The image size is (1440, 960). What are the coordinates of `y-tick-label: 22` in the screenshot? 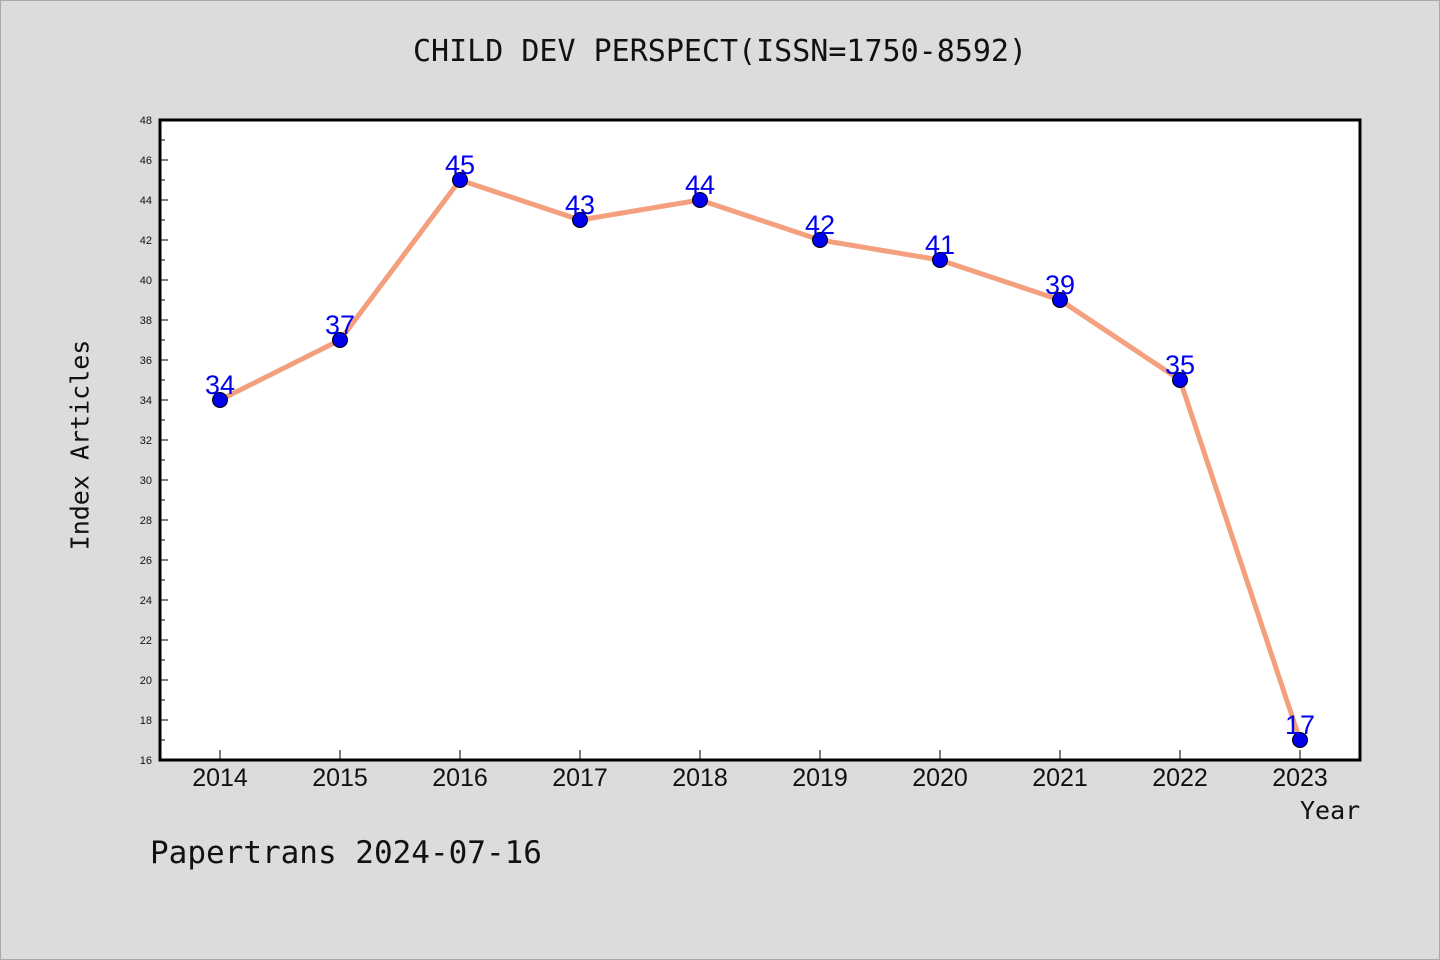 It's located at (146, 641).